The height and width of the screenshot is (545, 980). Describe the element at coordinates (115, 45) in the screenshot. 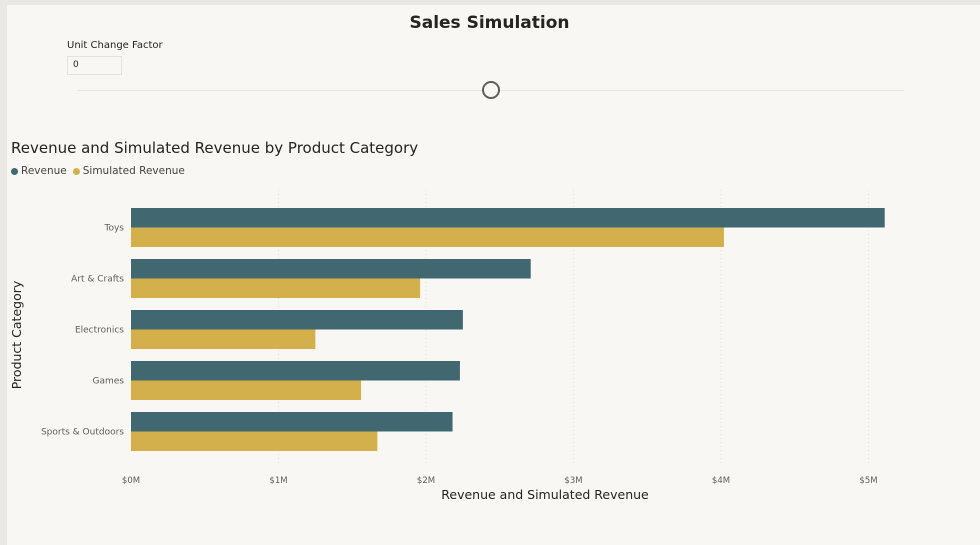

I see `slicer-label: Unit Change Factor` at that location.